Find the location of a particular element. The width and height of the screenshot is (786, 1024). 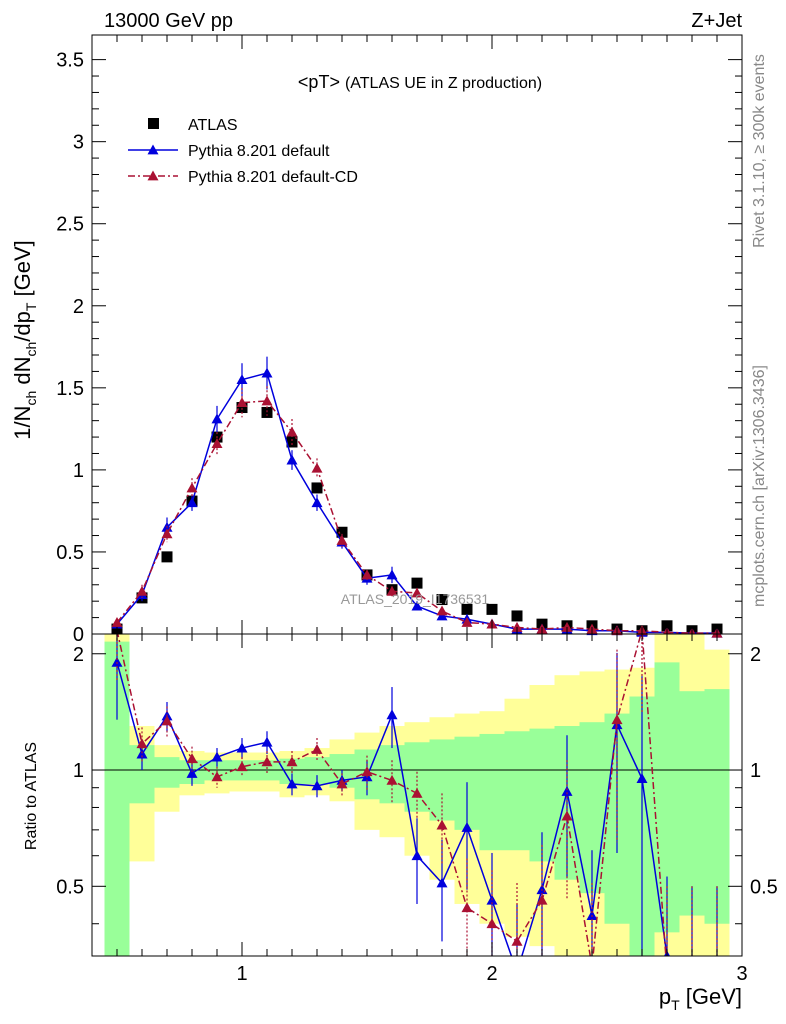

main-ytick-label: 3.5 is located at coordinates (70, 61).